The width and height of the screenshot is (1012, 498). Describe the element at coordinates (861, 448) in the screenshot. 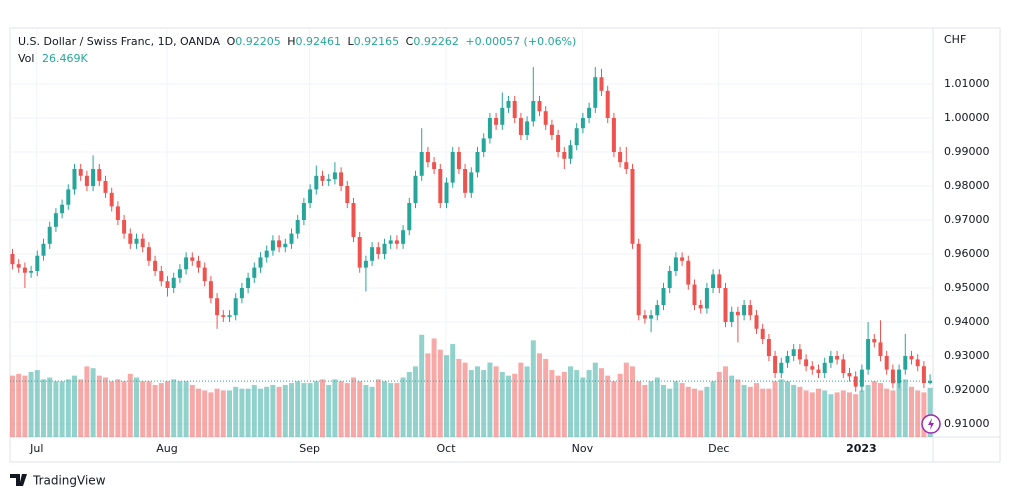

I see `x-tick-label: 2023` at that location.